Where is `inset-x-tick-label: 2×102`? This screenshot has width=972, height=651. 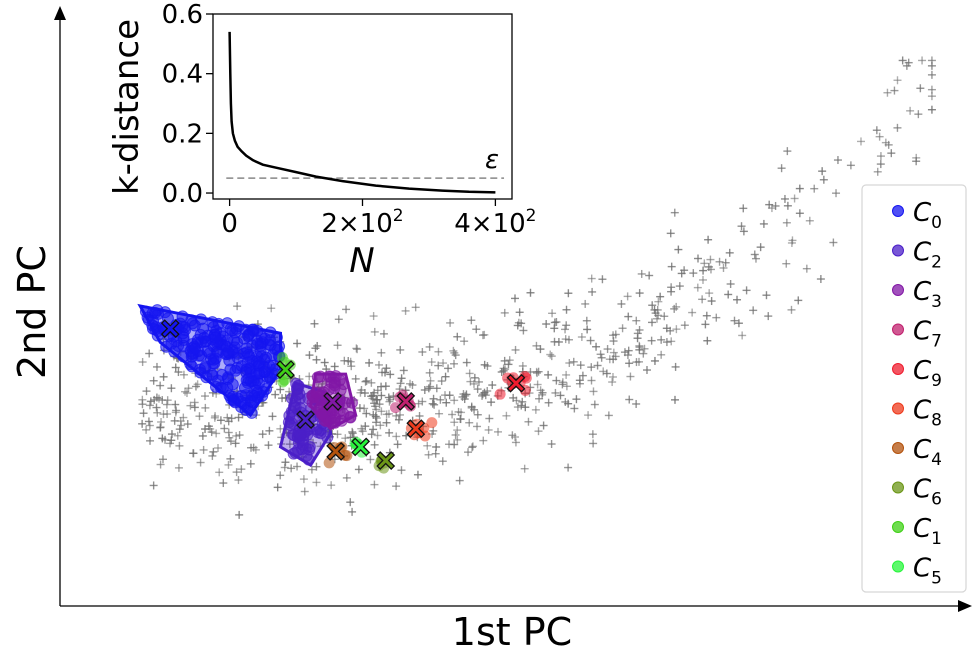
inset-x-tick-label: 2×102 is located at coordinates (362, 222).